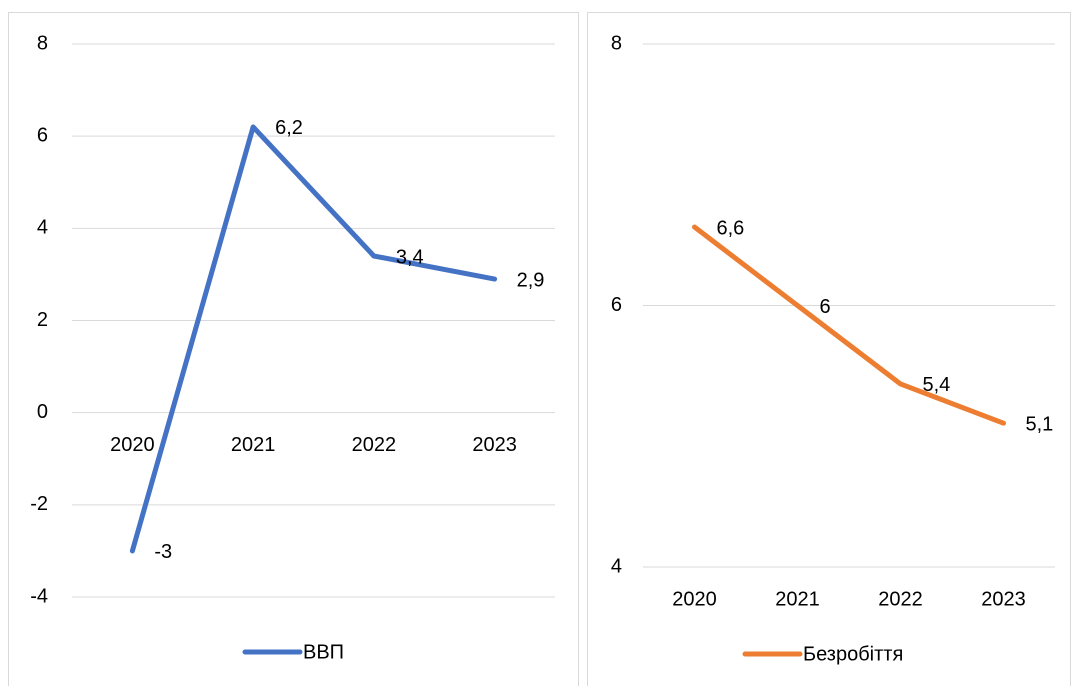  What do you see at coordinates (531, 280) in the screenshot?
I see `data-label: 2,9` at bounding box center [531, 280].